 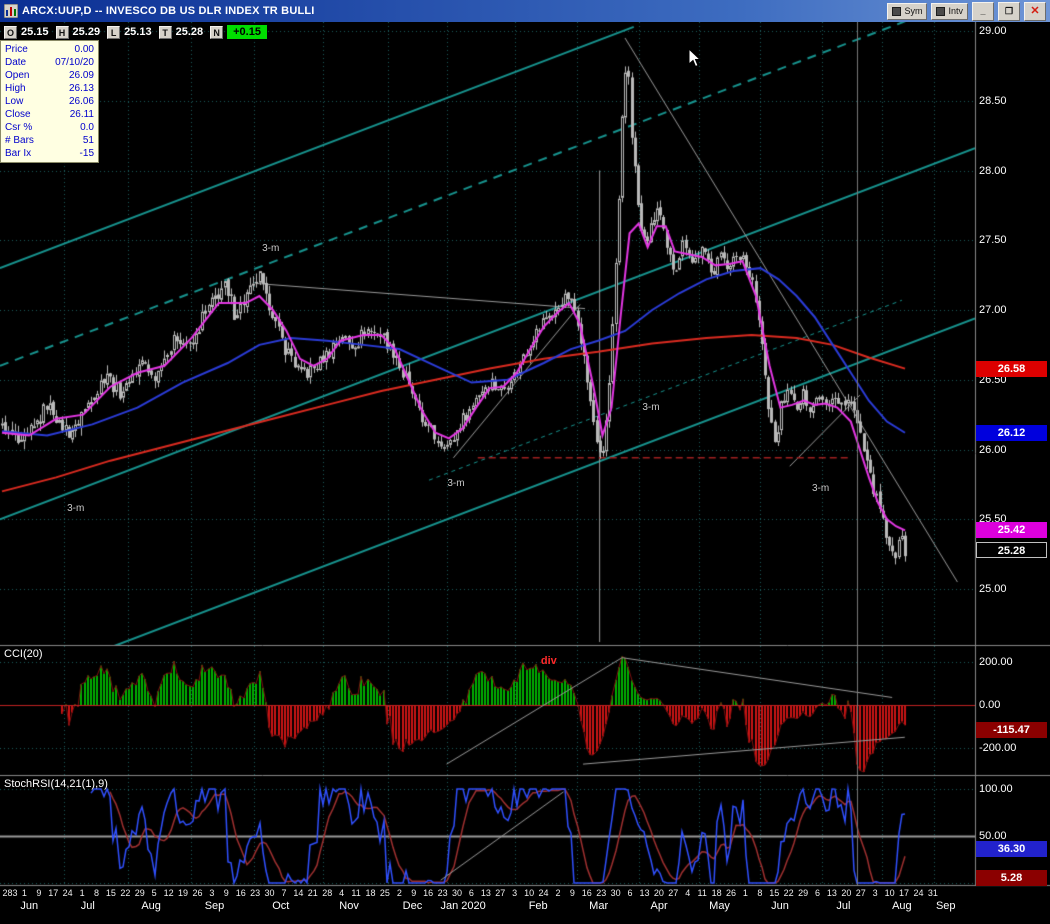 I want to click on close-icon: ✕, so click(x=1035, y=10).